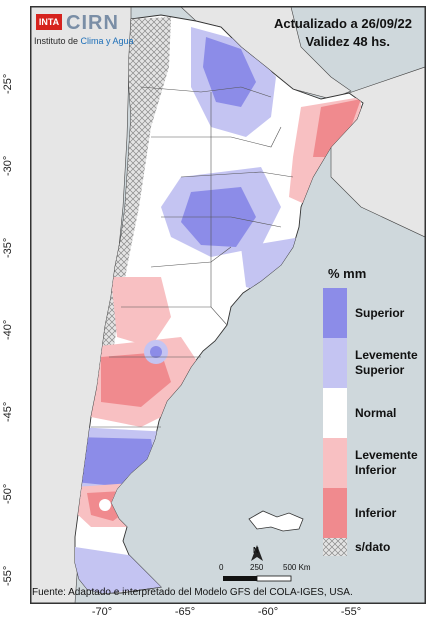 The height and width of the screenshot is (622, 432). I want to click on legend-label: Levemente Inferior, so click(386, 462).